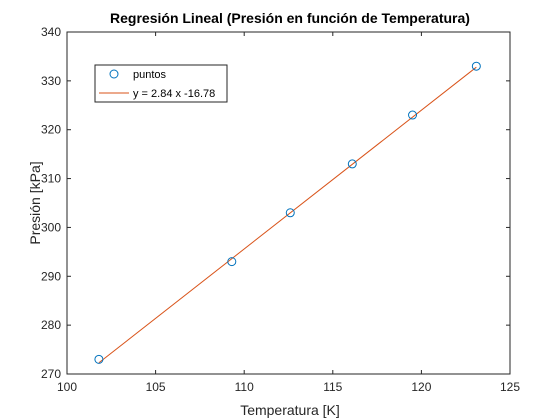 This screenshot has width=560, height=420. I want to click on y-tick-label: 320, so click(51, 130).